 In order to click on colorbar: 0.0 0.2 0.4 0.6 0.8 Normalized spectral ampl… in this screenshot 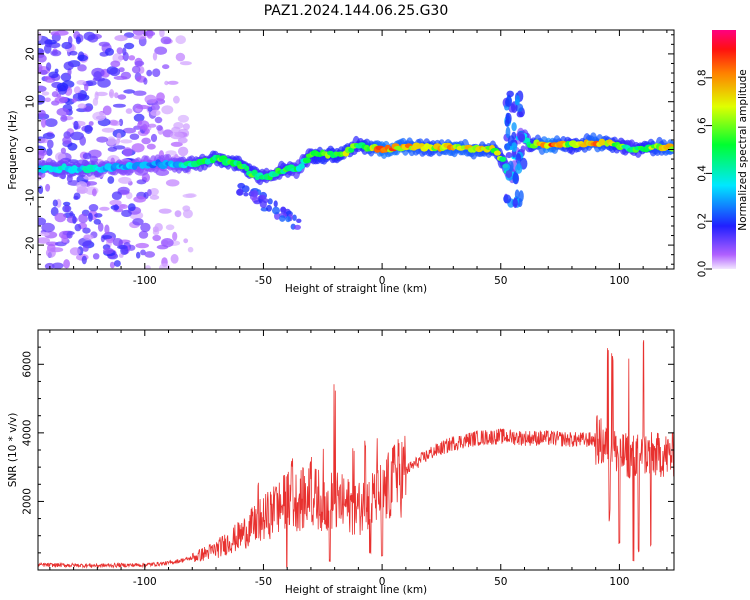, I will do `click(723, 153)`.